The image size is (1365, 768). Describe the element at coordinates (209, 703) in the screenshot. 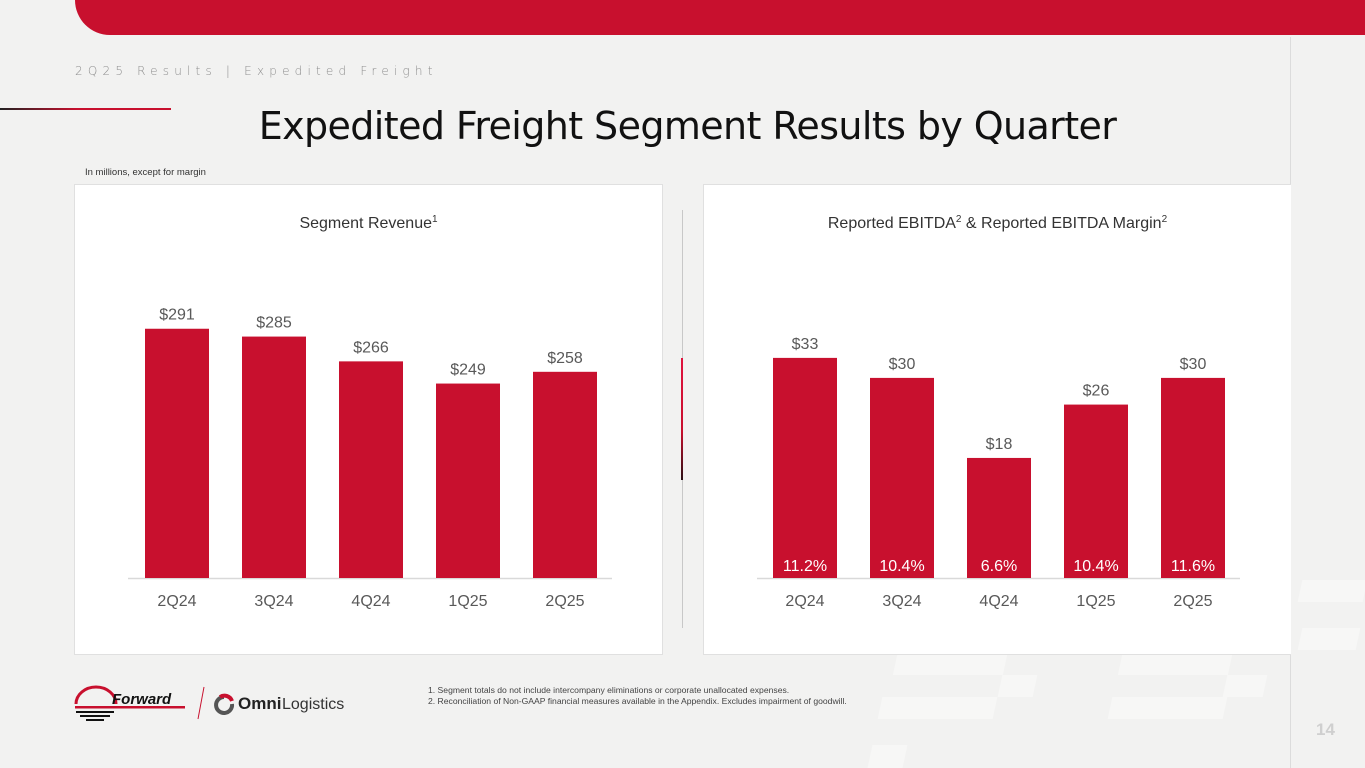

I see `forward-omni-logo: Forward Omni Logistics` at that location.